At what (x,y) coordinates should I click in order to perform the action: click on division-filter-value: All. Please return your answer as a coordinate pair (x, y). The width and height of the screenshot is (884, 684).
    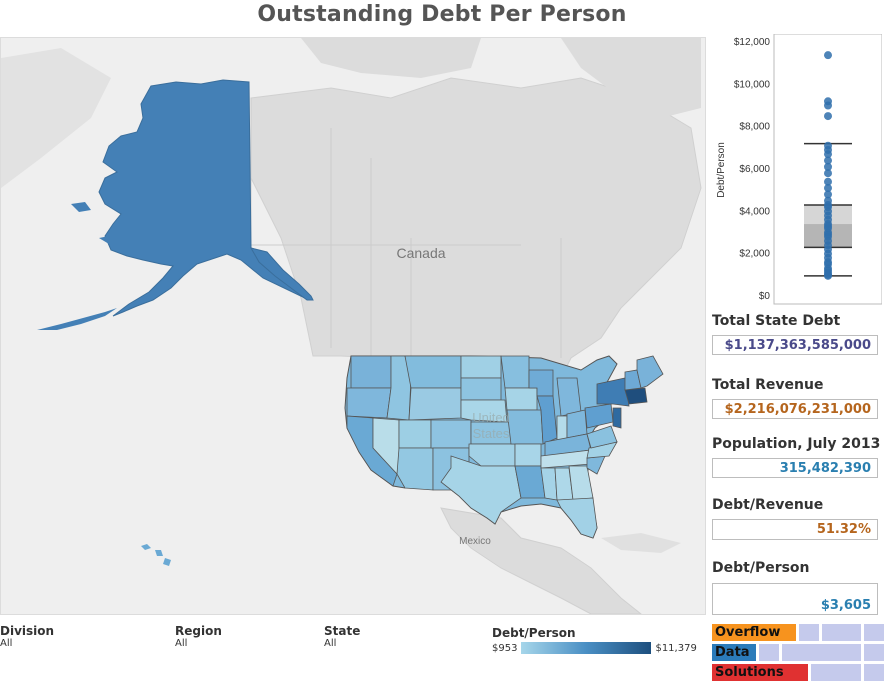
    Looking at the image, I should click on (6, 643).